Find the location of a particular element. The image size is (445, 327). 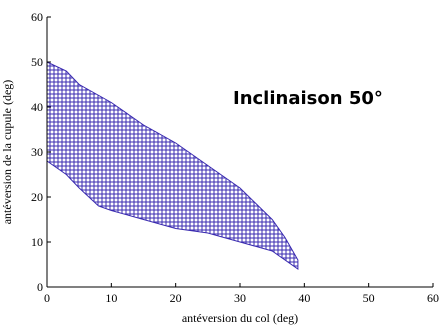

x-ticks: 0 10 20 30 40 50 60 is located at coordinates (241, 294).